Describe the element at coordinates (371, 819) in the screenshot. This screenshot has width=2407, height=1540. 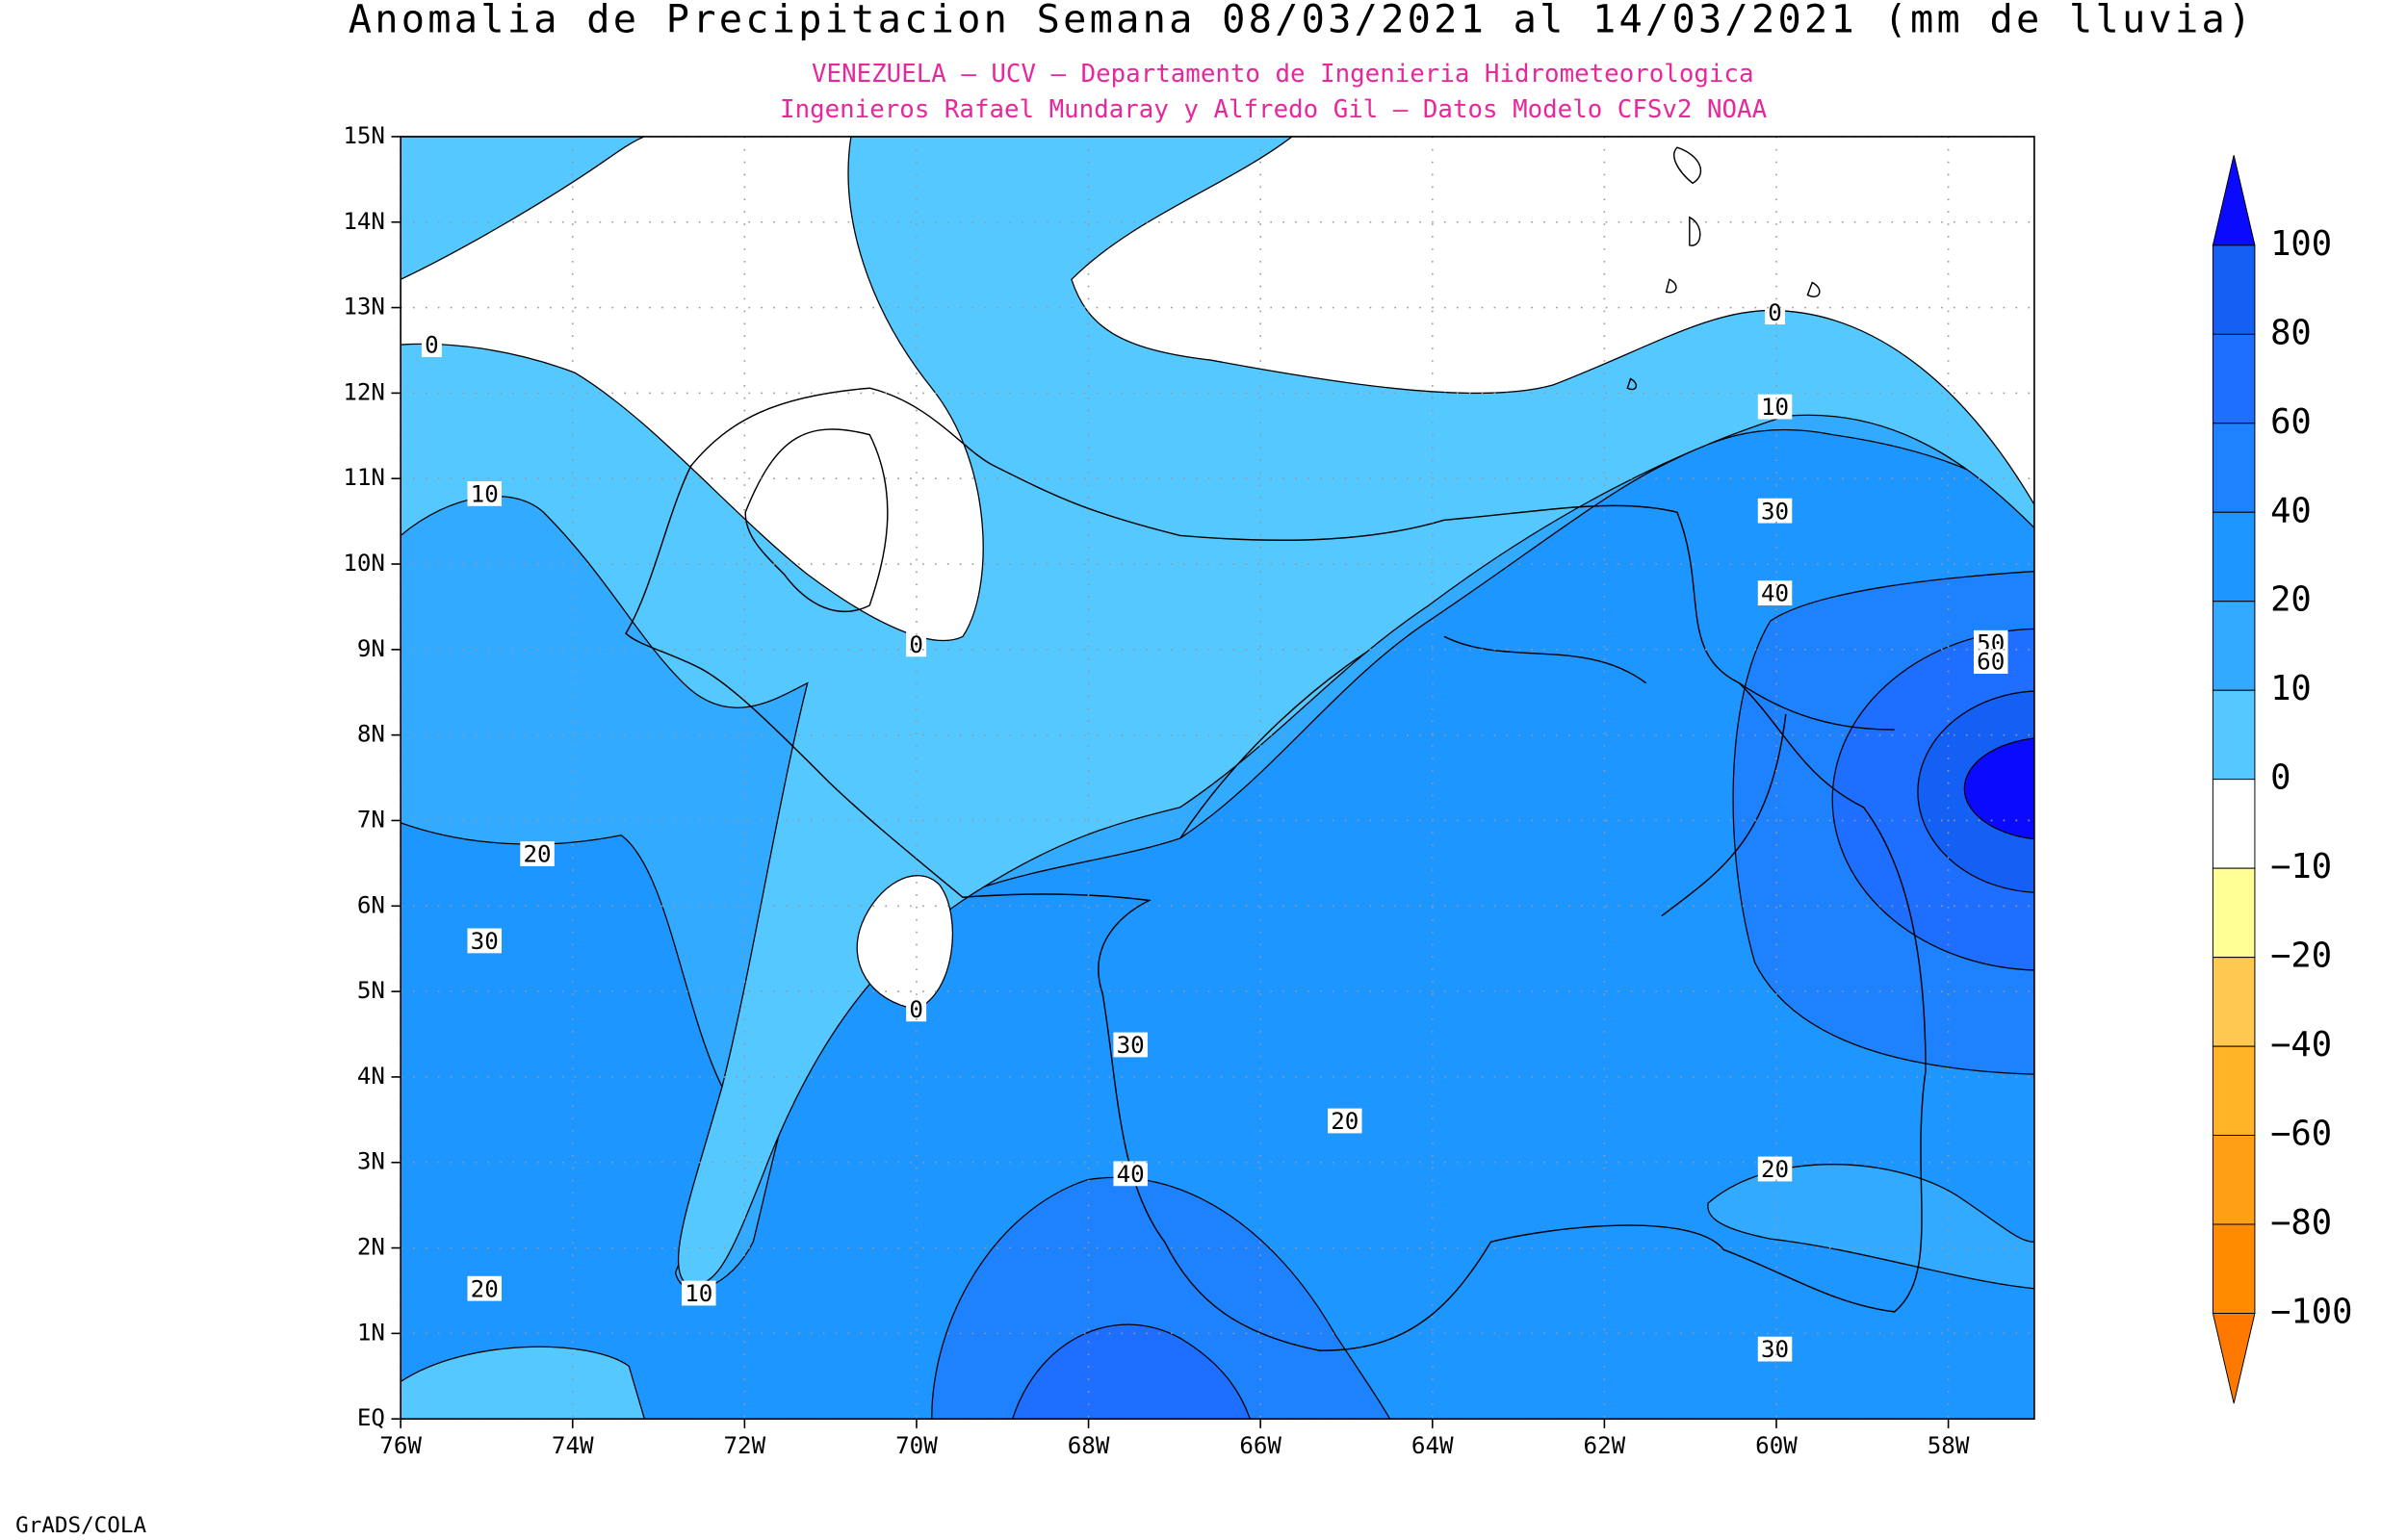
I see `lat-label: 7N` at that location.